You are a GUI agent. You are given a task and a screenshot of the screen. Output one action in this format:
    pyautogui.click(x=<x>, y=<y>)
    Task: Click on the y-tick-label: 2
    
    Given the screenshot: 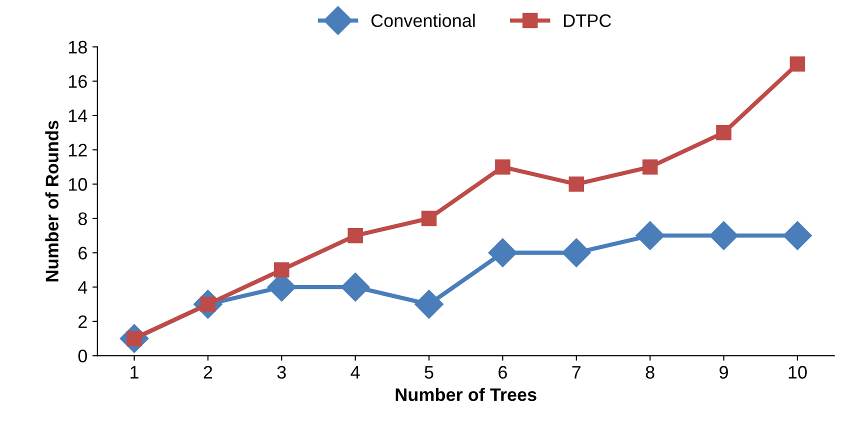 What is the action you would take?
    pyautogui.click(x=82, y=321)
    